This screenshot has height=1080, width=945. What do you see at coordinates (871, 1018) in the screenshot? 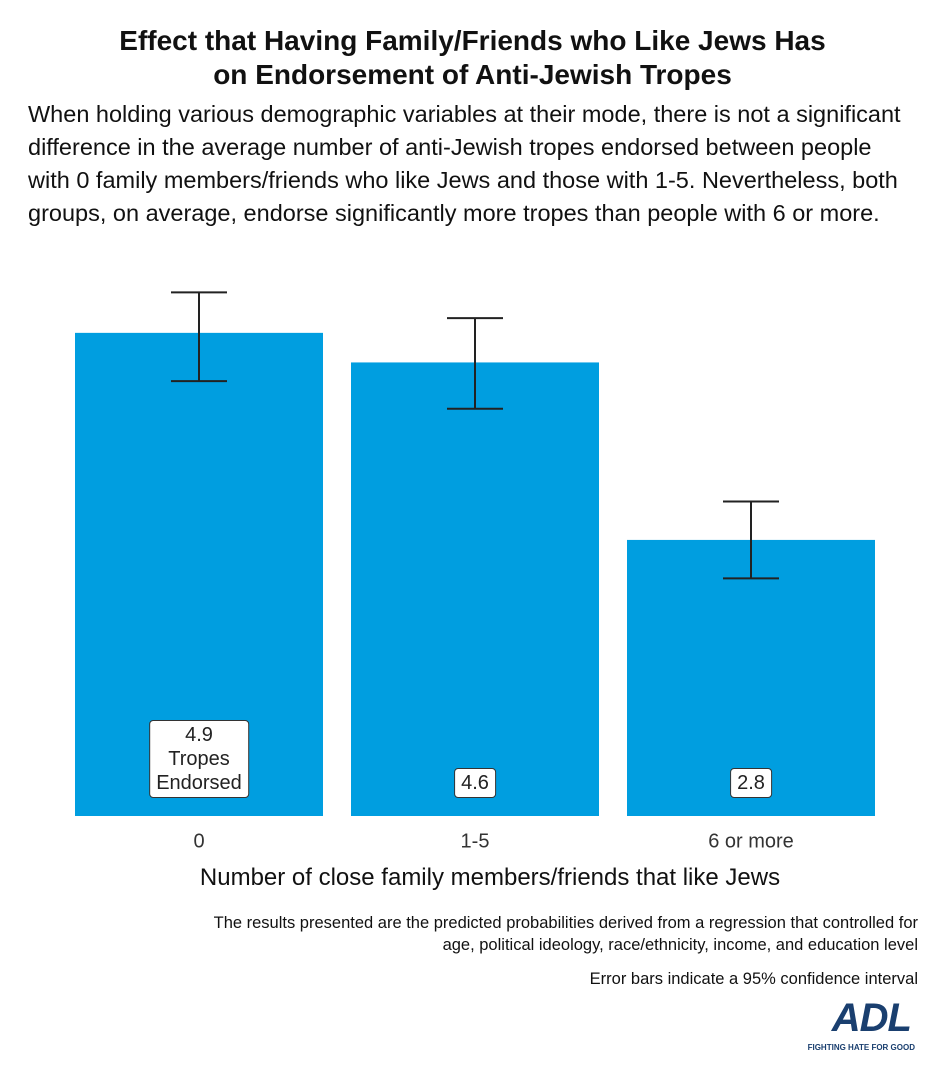
I see `logo: ADL` at bounding box center [871, 1018].